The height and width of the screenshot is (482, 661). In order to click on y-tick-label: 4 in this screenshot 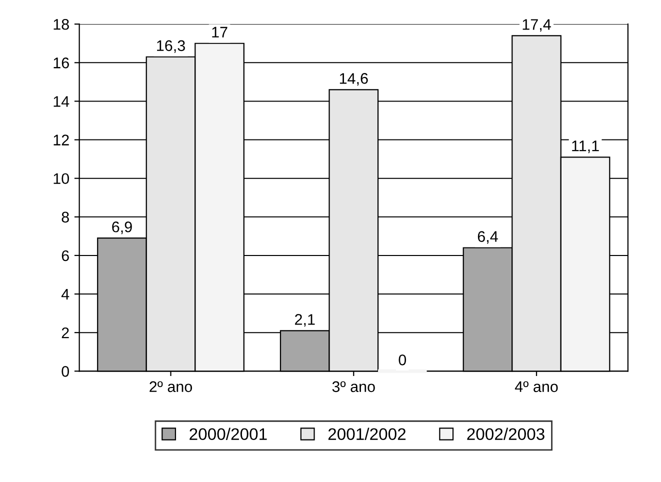, I will do `click(65, 294)`.